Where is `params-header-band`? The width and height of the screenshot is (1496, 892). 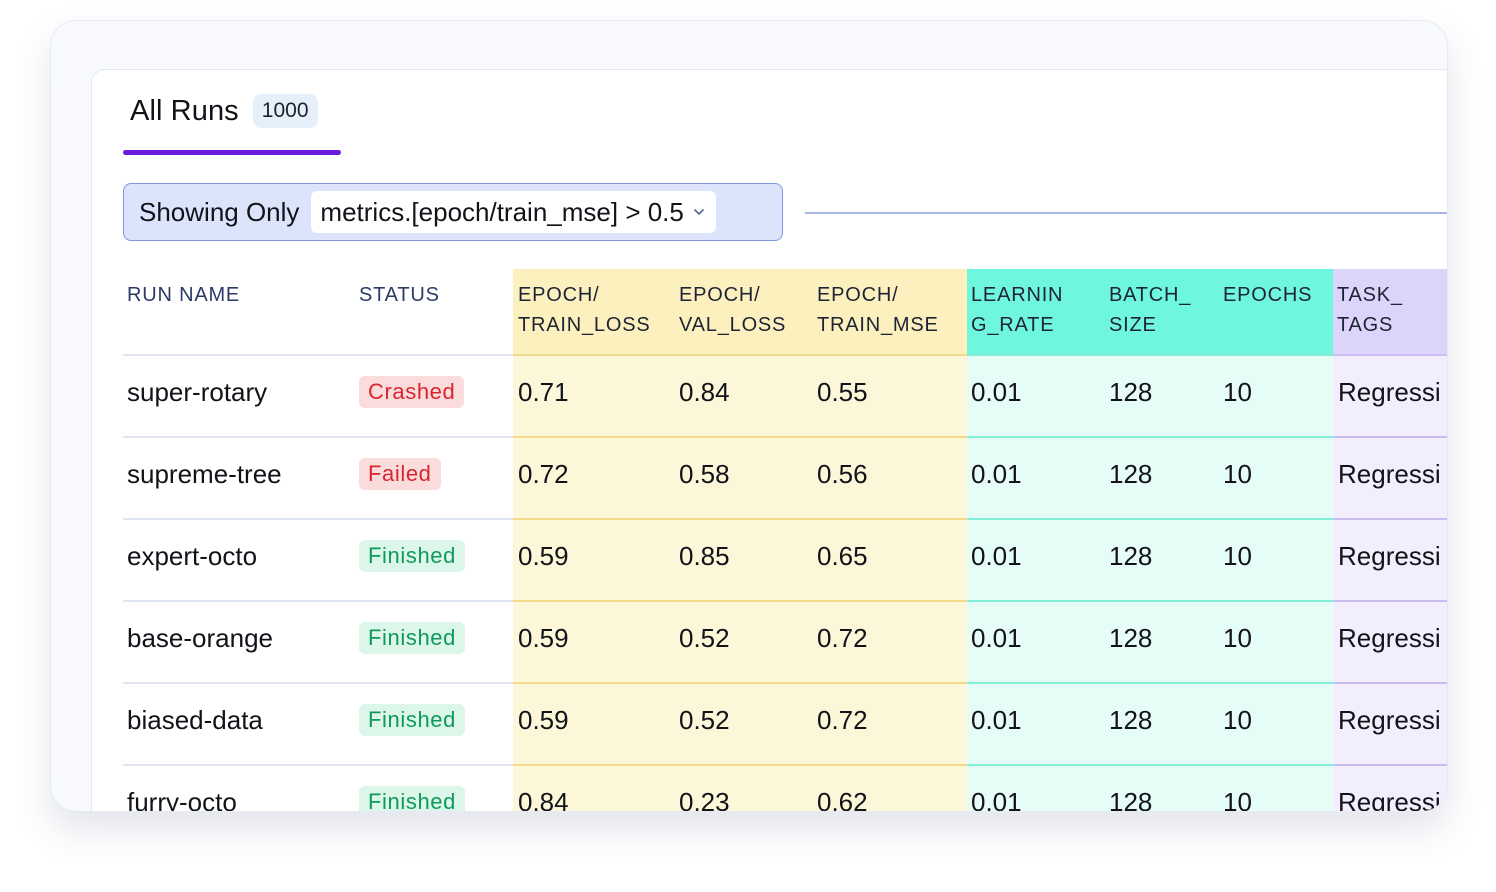 params-header-band is located at coordinates (1150, 312).